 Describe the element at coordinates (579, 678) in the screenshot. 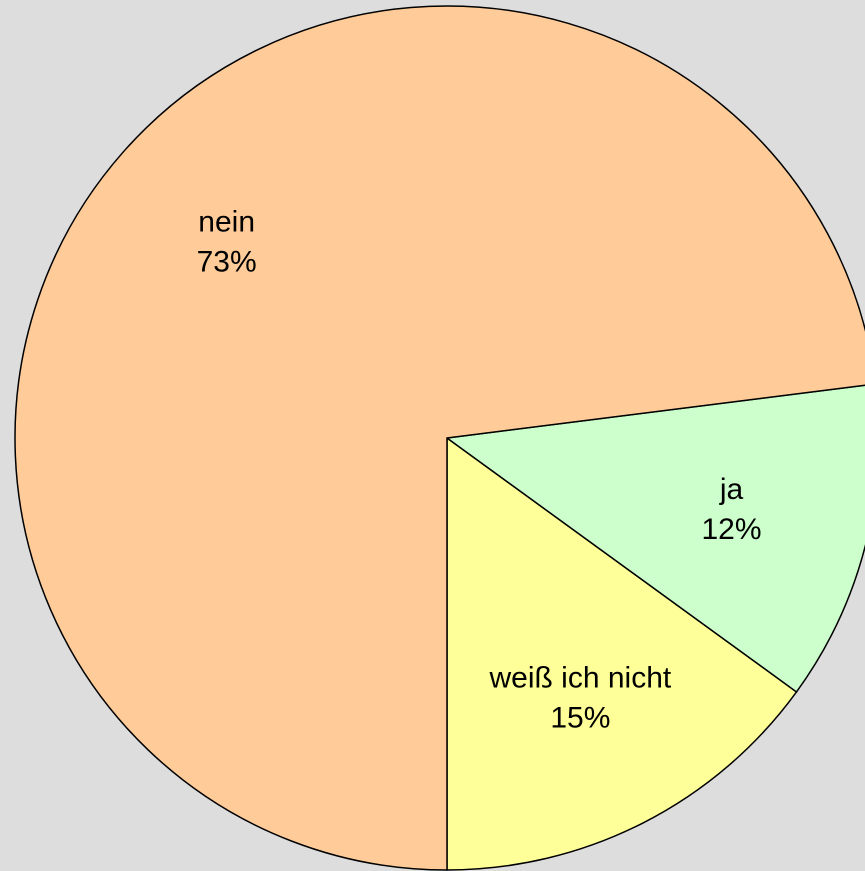

I see `slice-label: weiß ich nicht` at that location.